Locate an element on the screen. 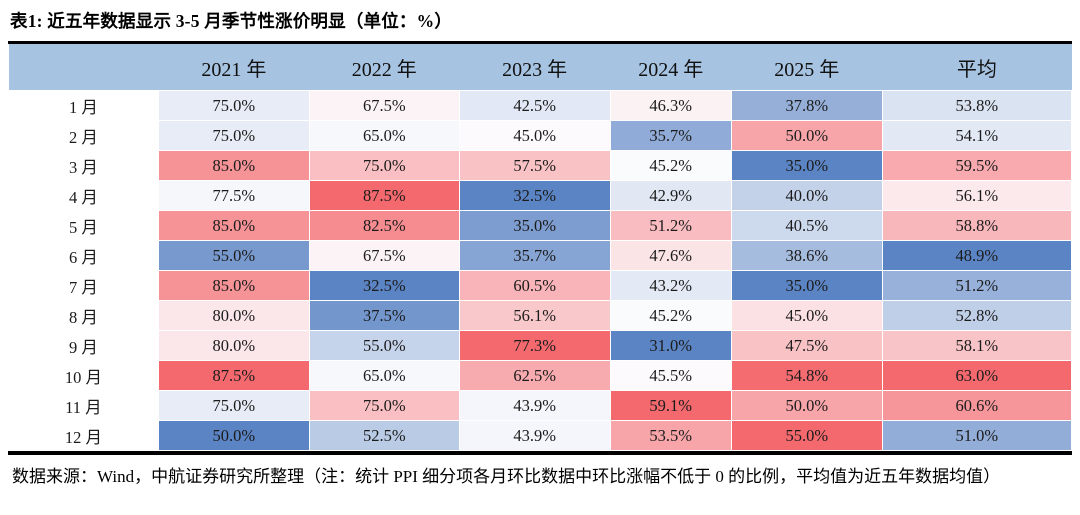 This screenshot has height=515, width=1080. heatmap-cell: 77.3% is located at coordinates (534, 345).